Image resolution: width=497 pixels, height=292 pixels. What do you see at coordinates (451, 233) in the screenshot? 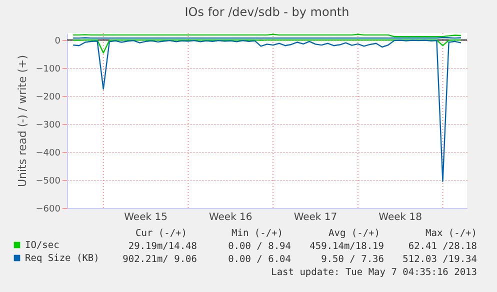
I see `text: Max (-/+)` at bounding box center [451, 233].